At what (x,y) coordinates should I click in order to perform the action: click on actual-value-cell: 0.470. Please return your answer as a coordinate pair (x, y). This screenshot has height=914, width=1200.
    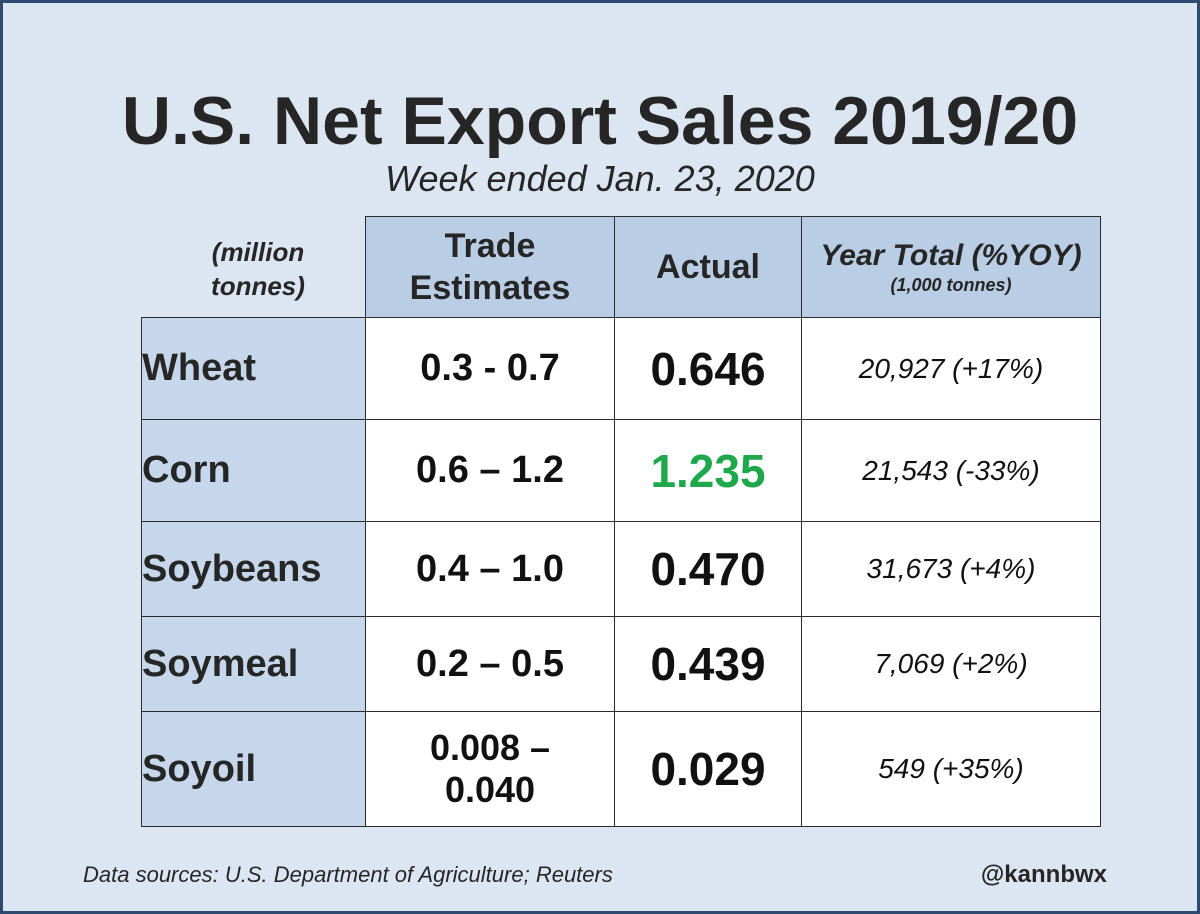
    Looking at the image, I should click on (708, 569).